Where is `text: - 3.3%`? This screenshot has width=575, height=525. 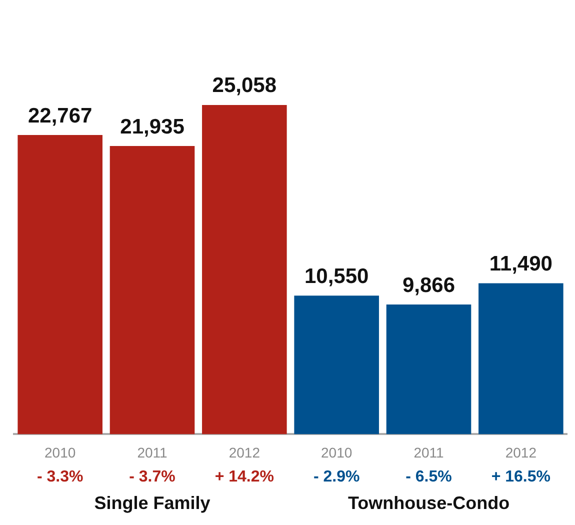
text: - 3.3% is located at coordinates (60, 477).